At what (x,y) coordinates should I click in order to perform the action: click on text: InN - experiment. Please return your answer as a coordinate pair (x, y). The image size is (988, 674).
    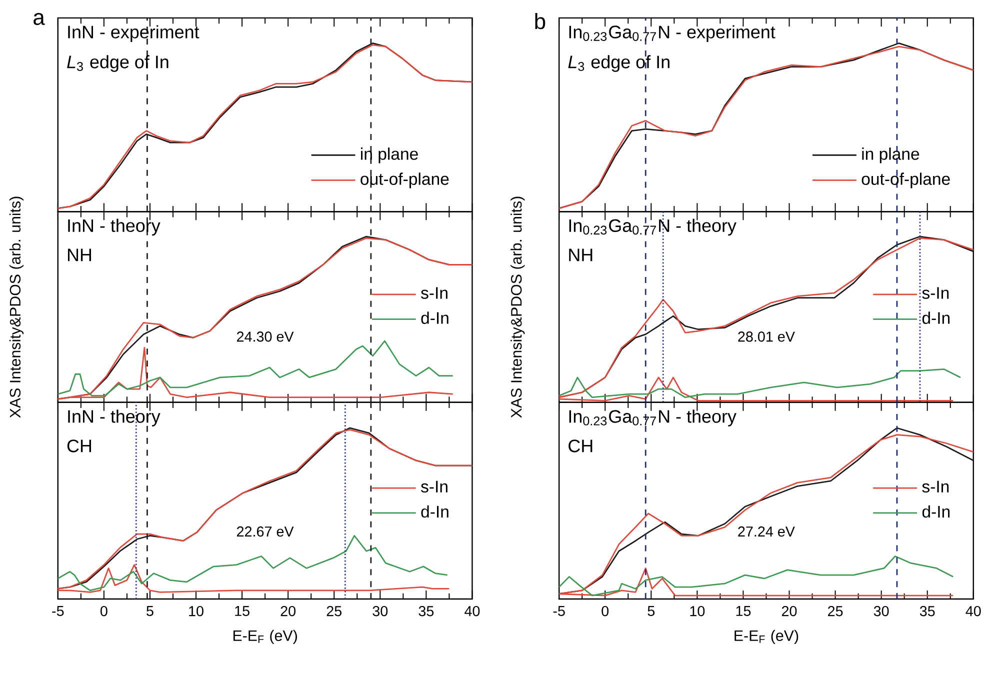
    Looking at the image, I should click on (134, 33).